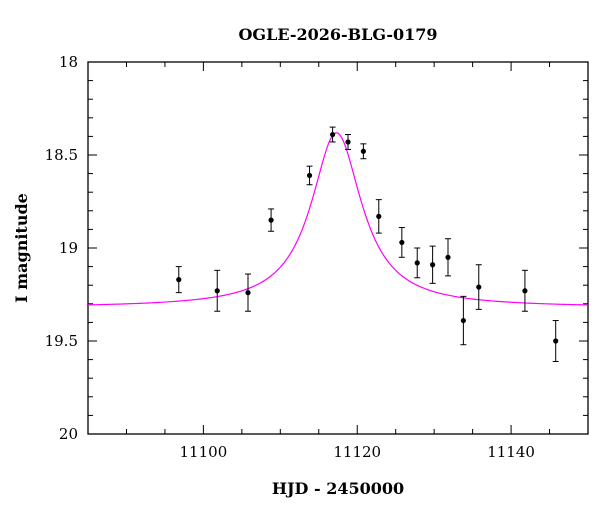  What do you see at coordinates (337, 34) in the screenshot?
I see `chart-title: OGLE-2026-BLG-0179` at bounding box center [337, 34].